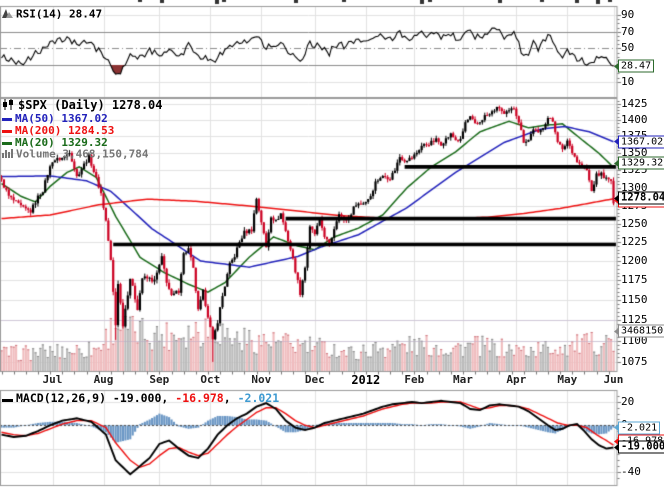 The width and height of the screenshot is (664, 487). Describe the element at coordinates (314, 379) in the screenshot. I see `month-label: Dec` at that location.